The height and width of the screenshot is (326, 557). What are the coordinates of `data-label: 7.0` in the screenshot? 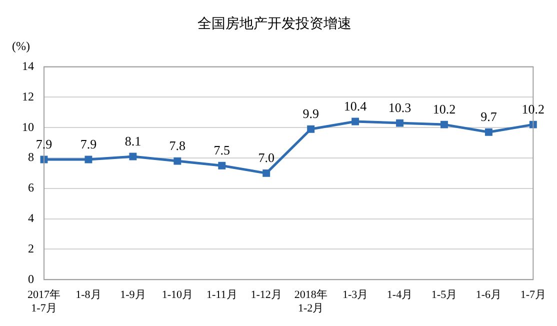 It's located at (266, 158).